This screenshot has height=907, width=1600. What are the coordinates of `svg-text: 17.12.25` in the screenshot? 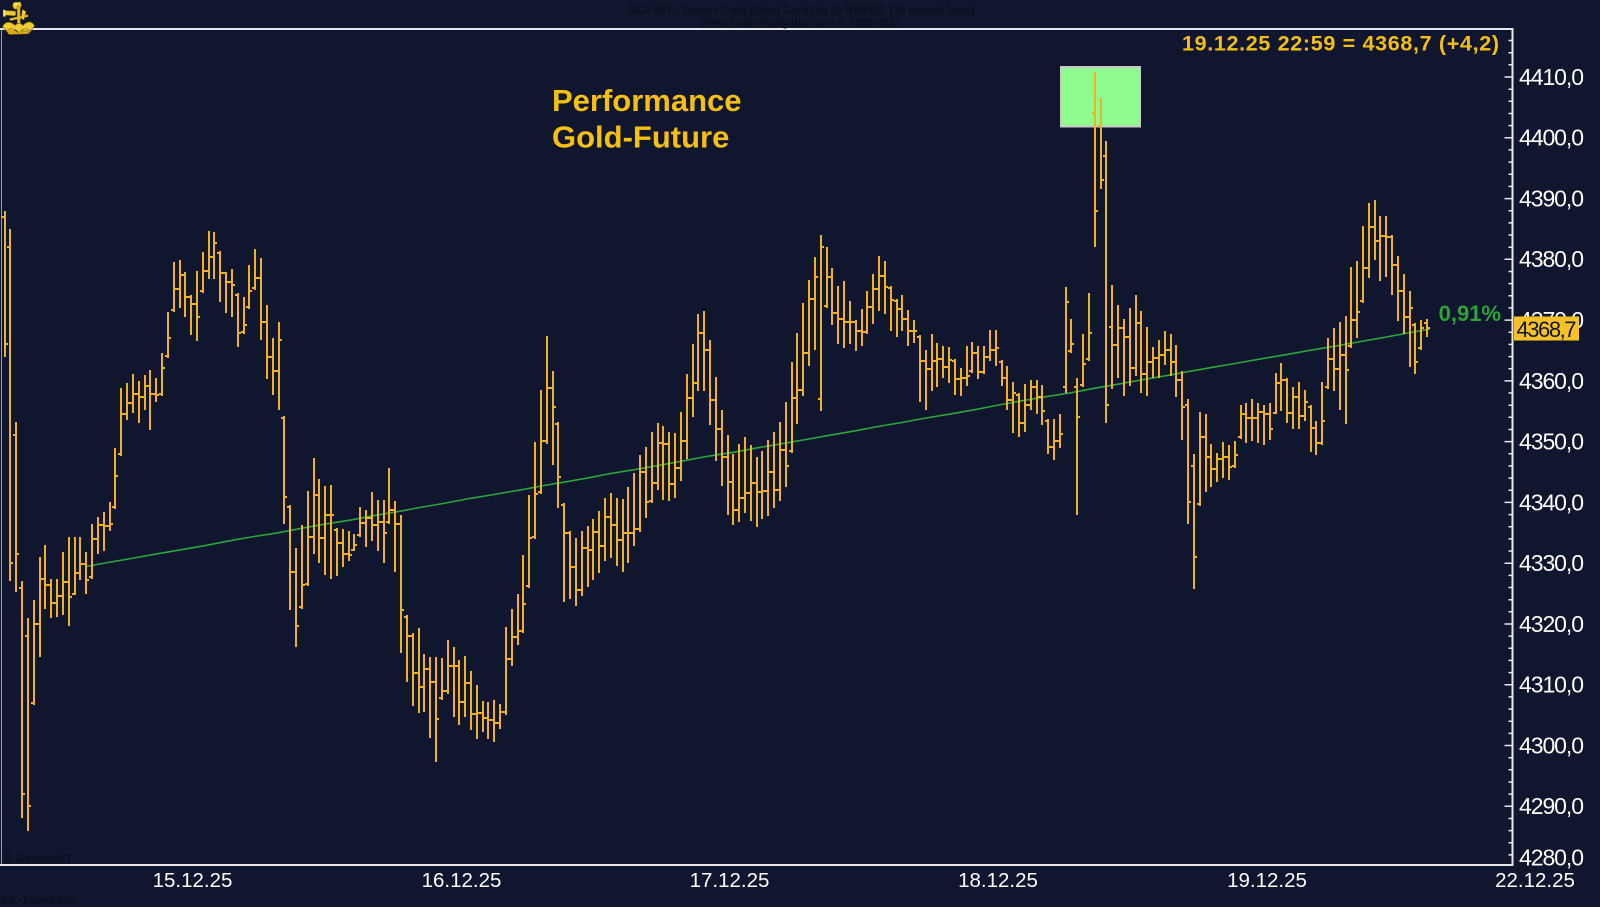 It's located at (730, 880).